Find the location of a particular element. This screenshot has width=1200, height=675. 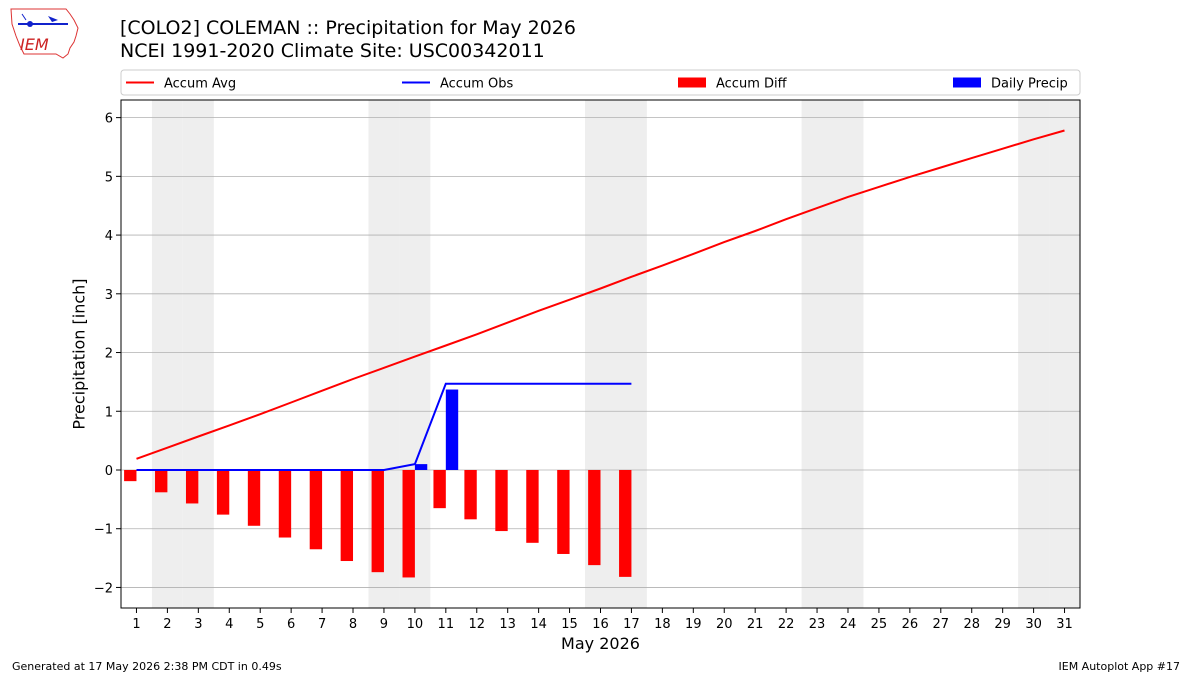

xtick-label-25: 25 is located at coordinates (879, 624).